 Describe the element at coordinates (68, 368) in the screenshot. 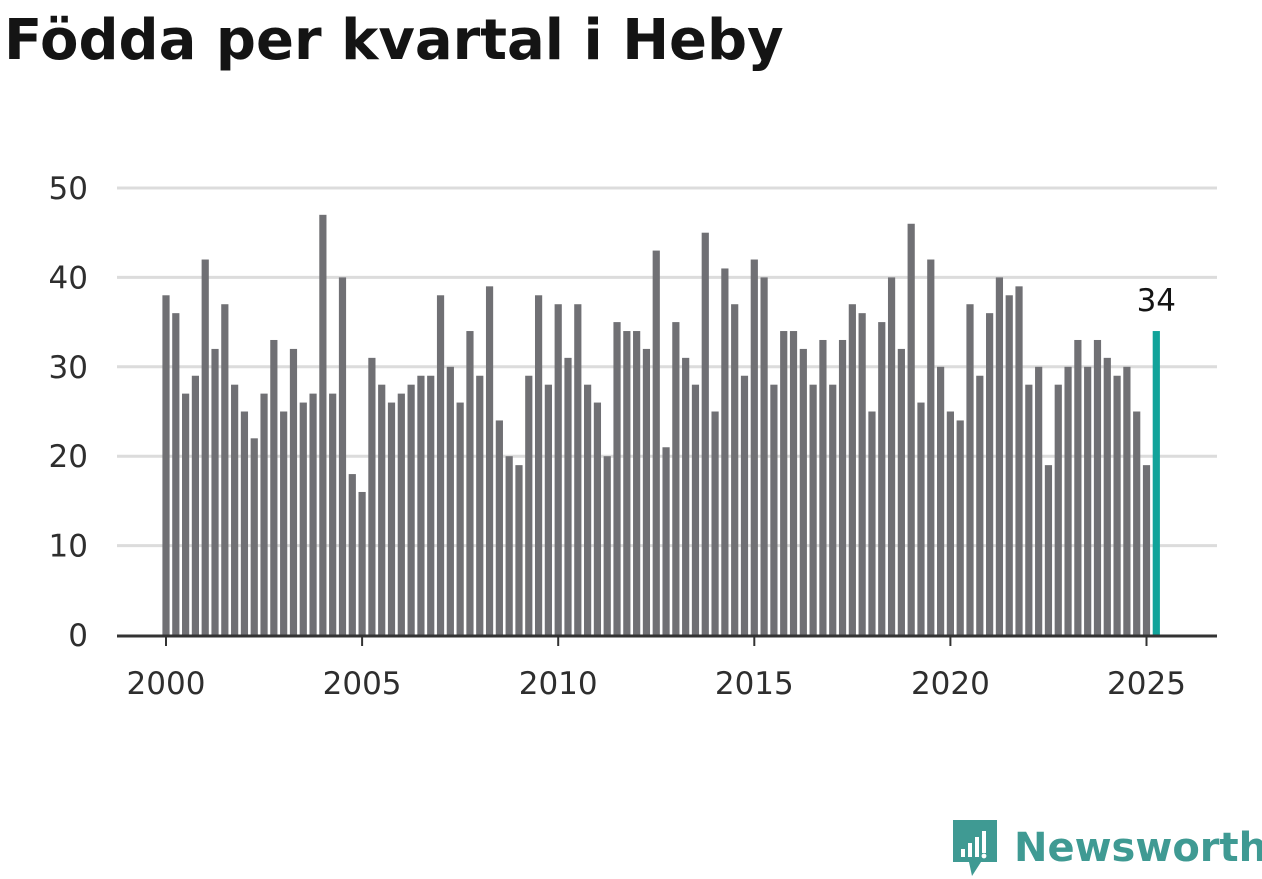

I see `y-tick-label: 30` at that location.